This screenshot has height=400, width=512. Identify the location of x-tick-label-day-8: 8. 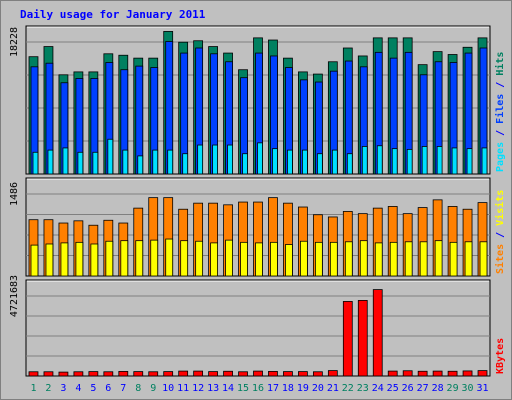
(138, 388).